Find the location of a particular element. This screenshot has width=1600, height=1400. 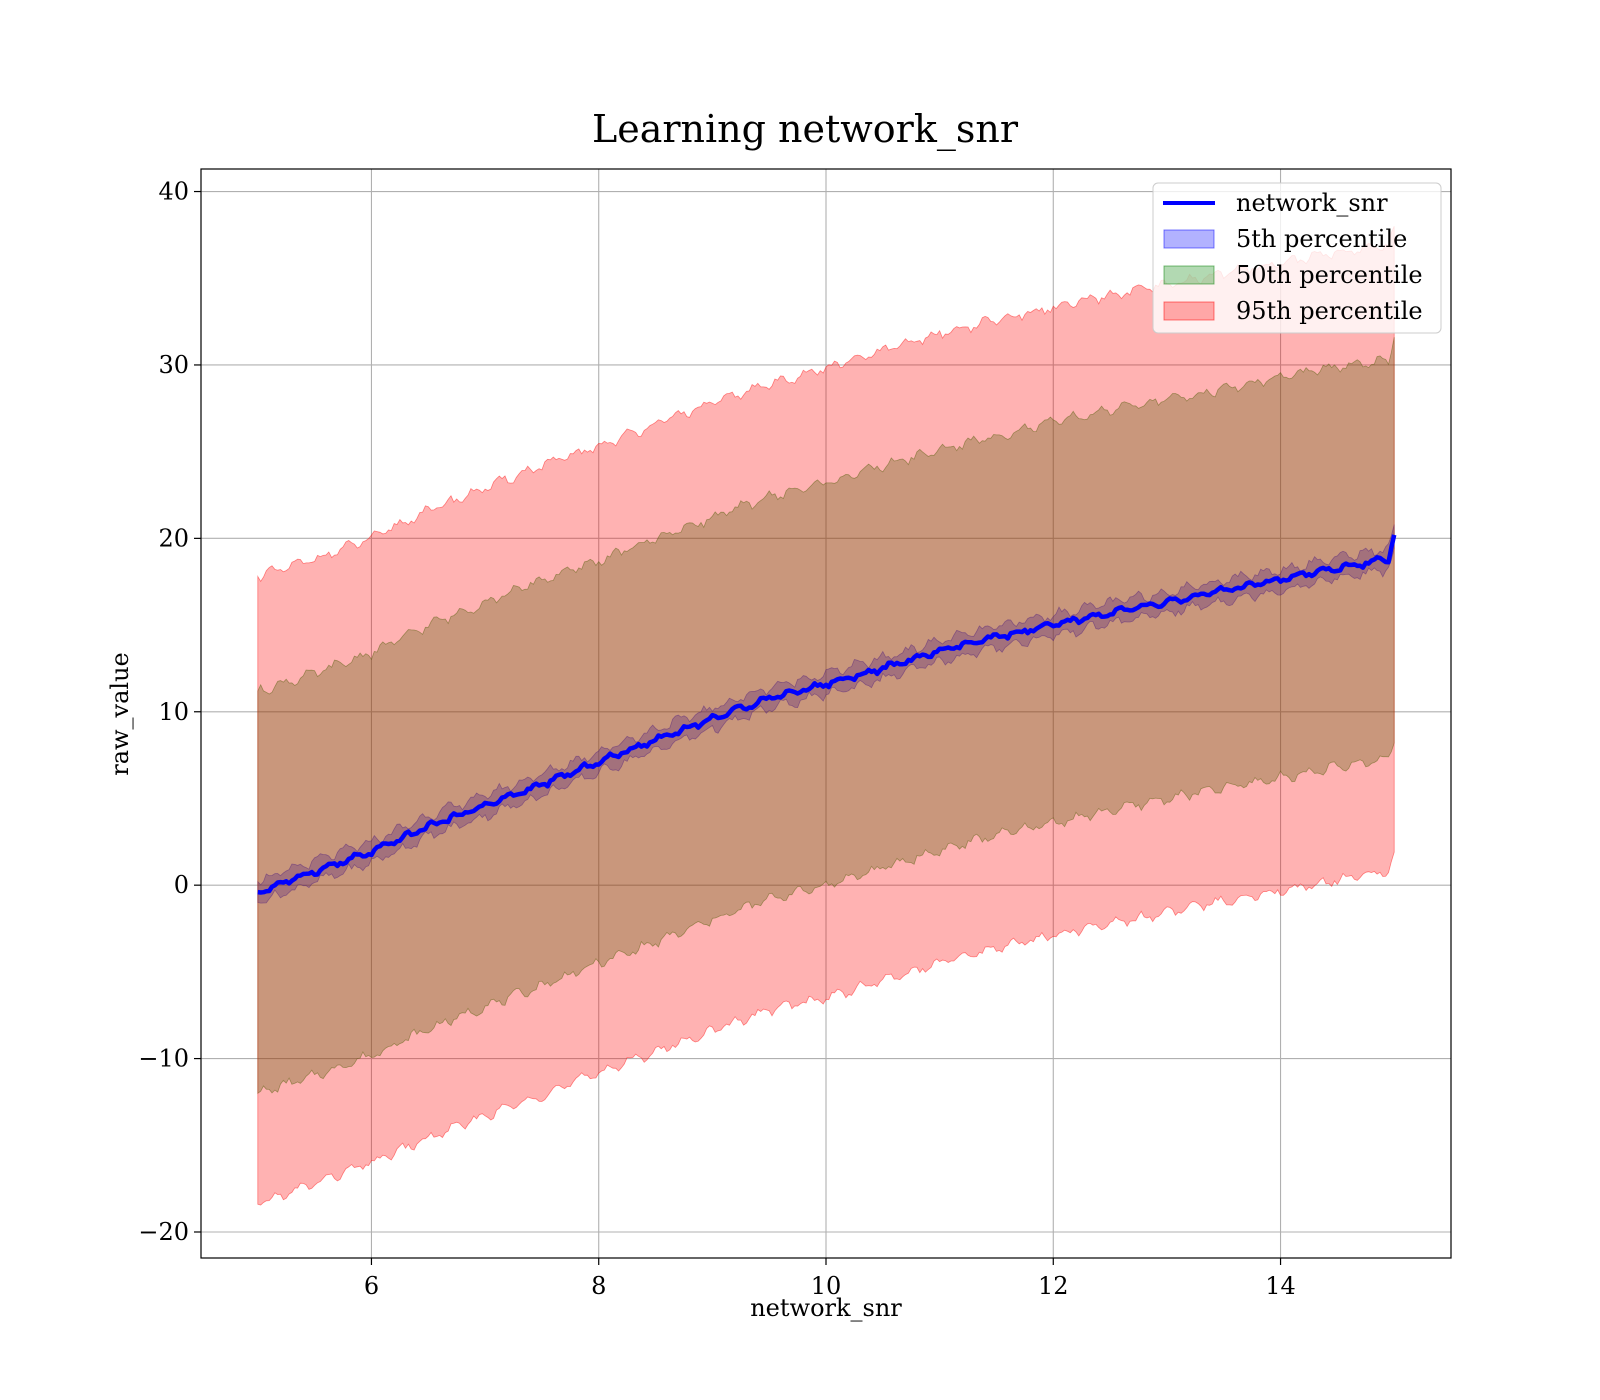

legend-label: 95th percentile is located at coordinates (1329, 311).